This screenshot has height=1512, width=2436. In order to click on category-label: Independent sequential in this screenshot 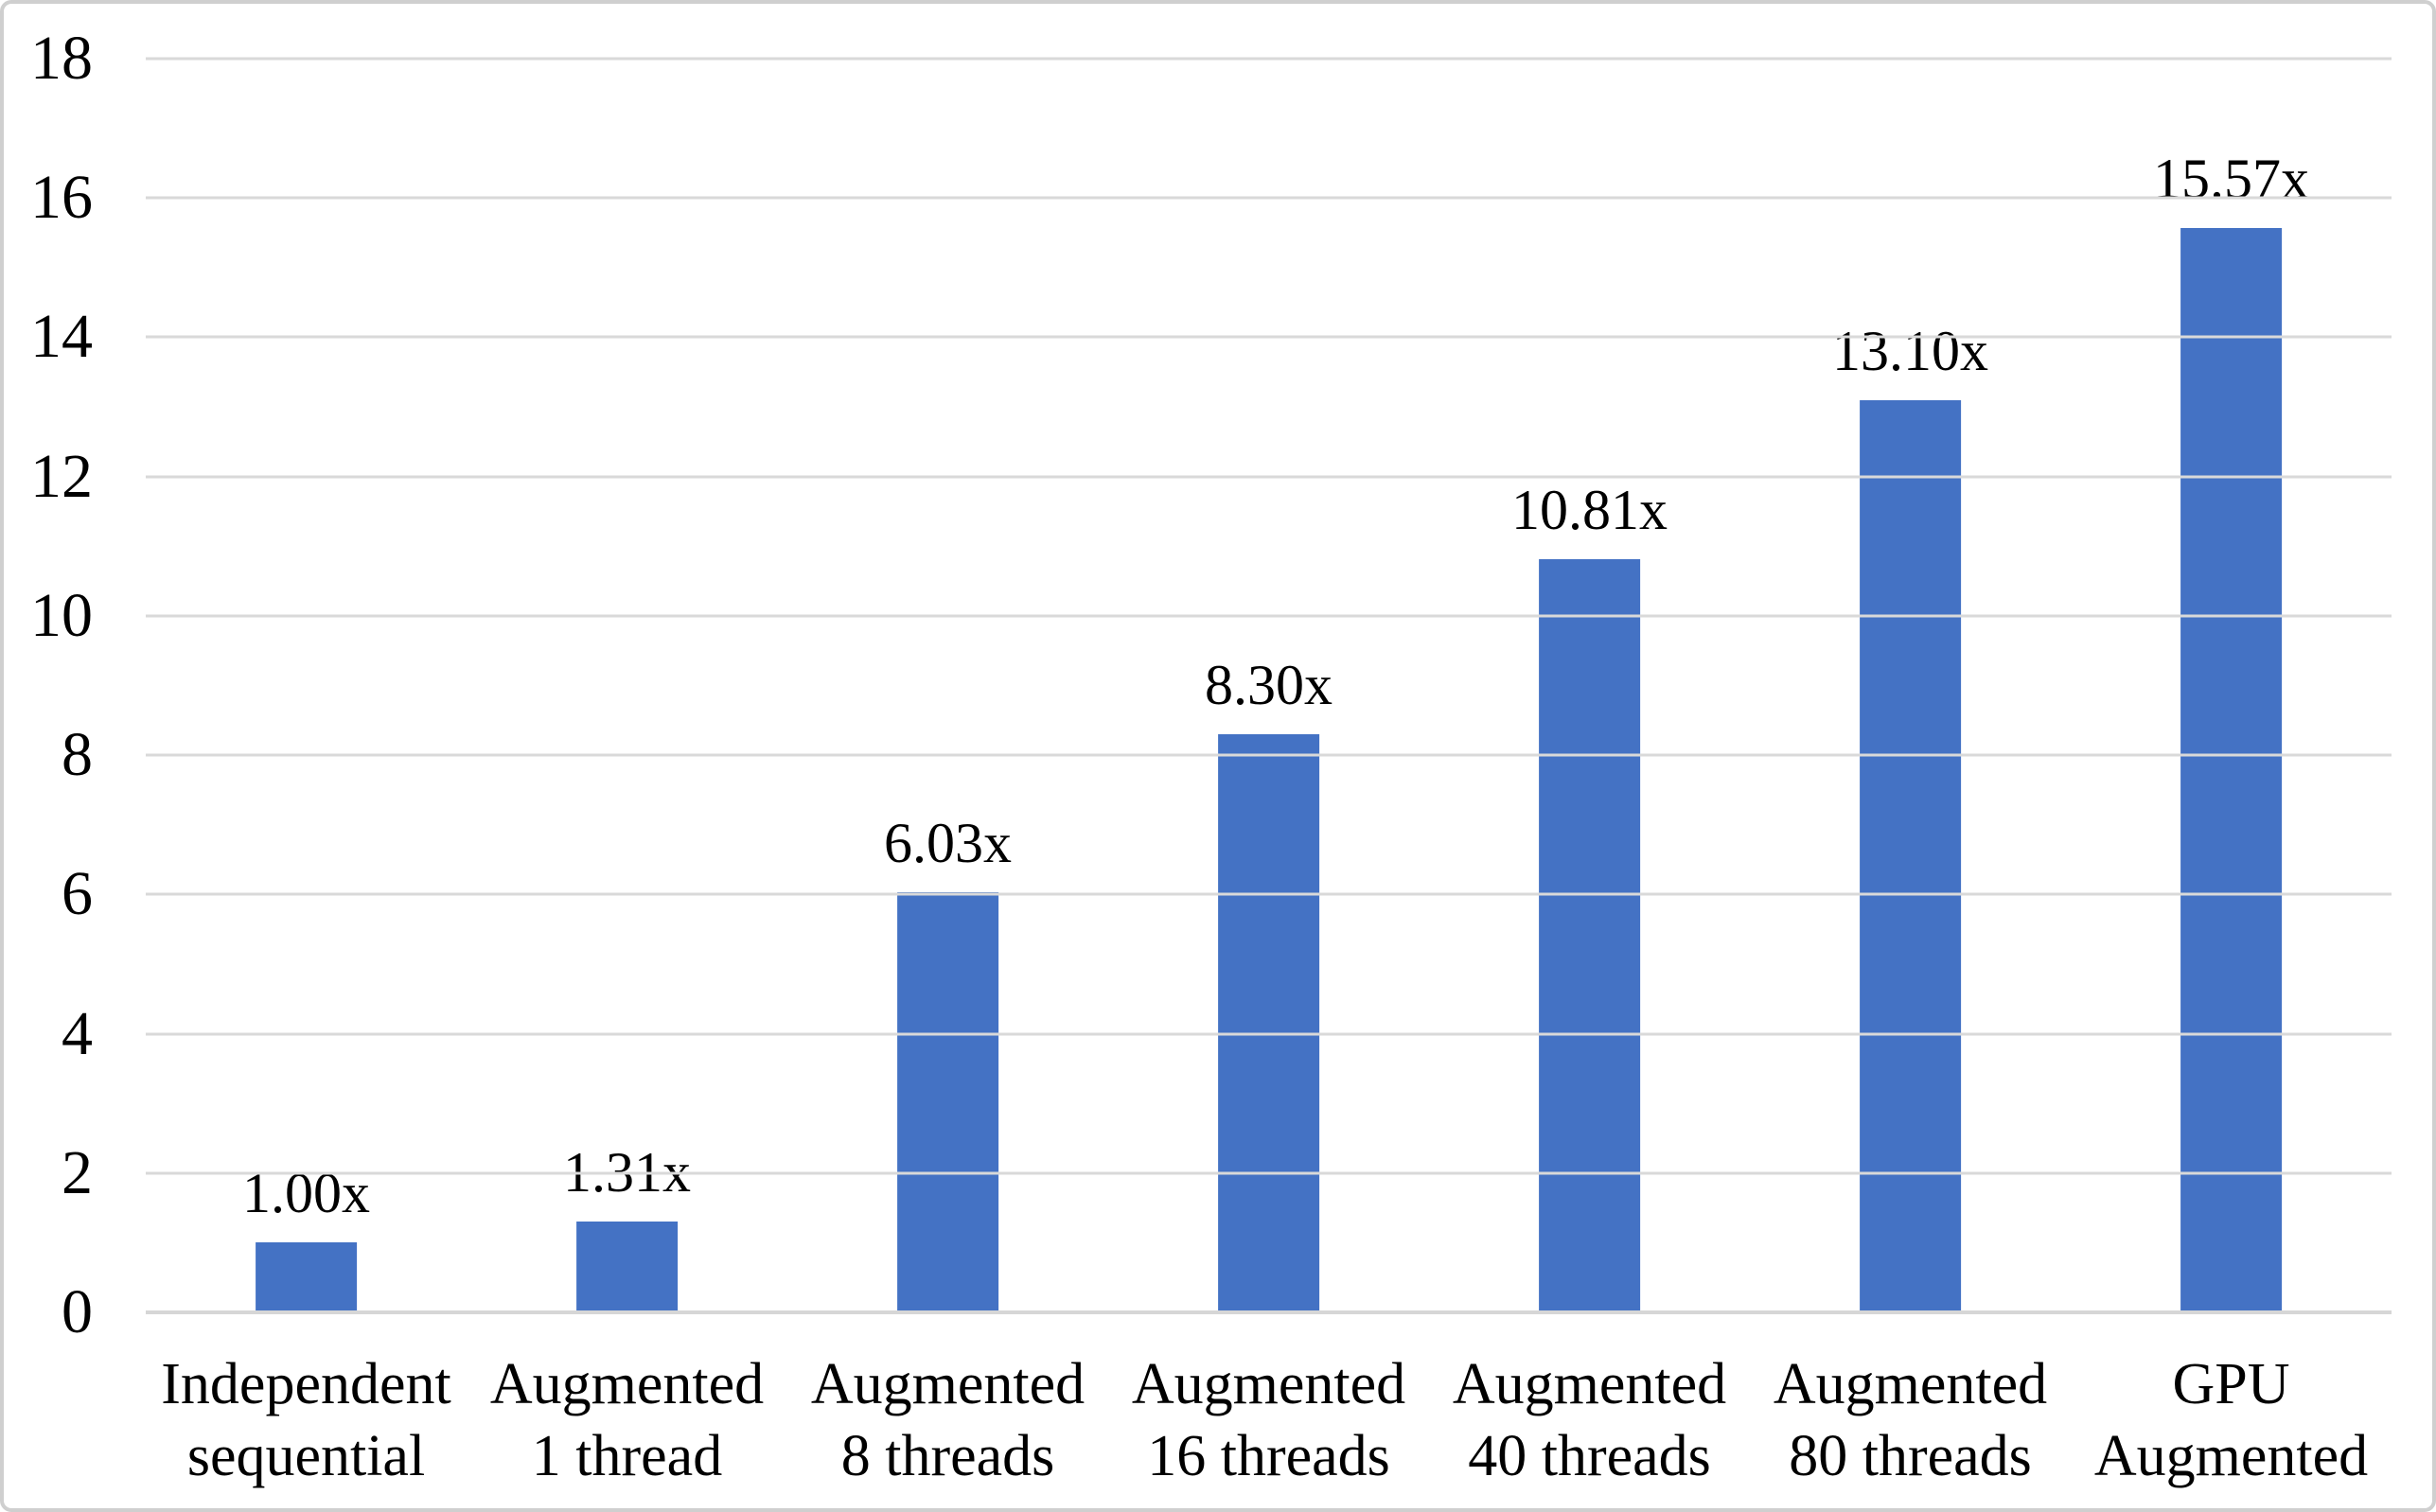, I will do `click(306, 1420)`.